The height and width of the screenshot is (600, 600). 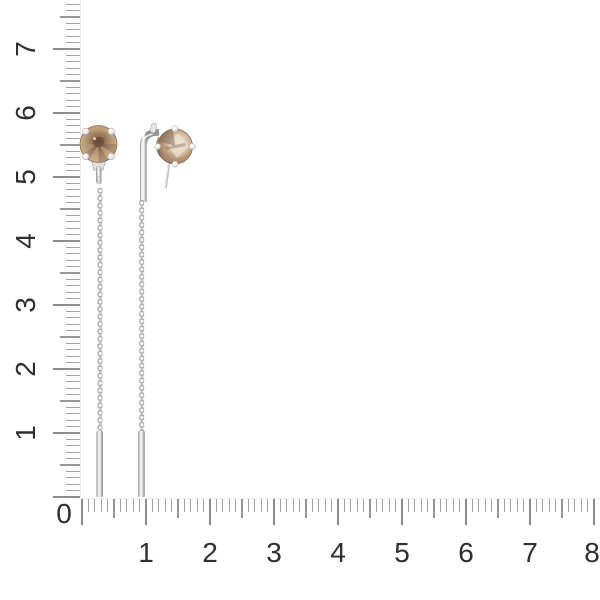 What do you see at coordinates (25, 241) in the screenshot?
I see `ruler-number: 4` at bounding box center [25, 241].